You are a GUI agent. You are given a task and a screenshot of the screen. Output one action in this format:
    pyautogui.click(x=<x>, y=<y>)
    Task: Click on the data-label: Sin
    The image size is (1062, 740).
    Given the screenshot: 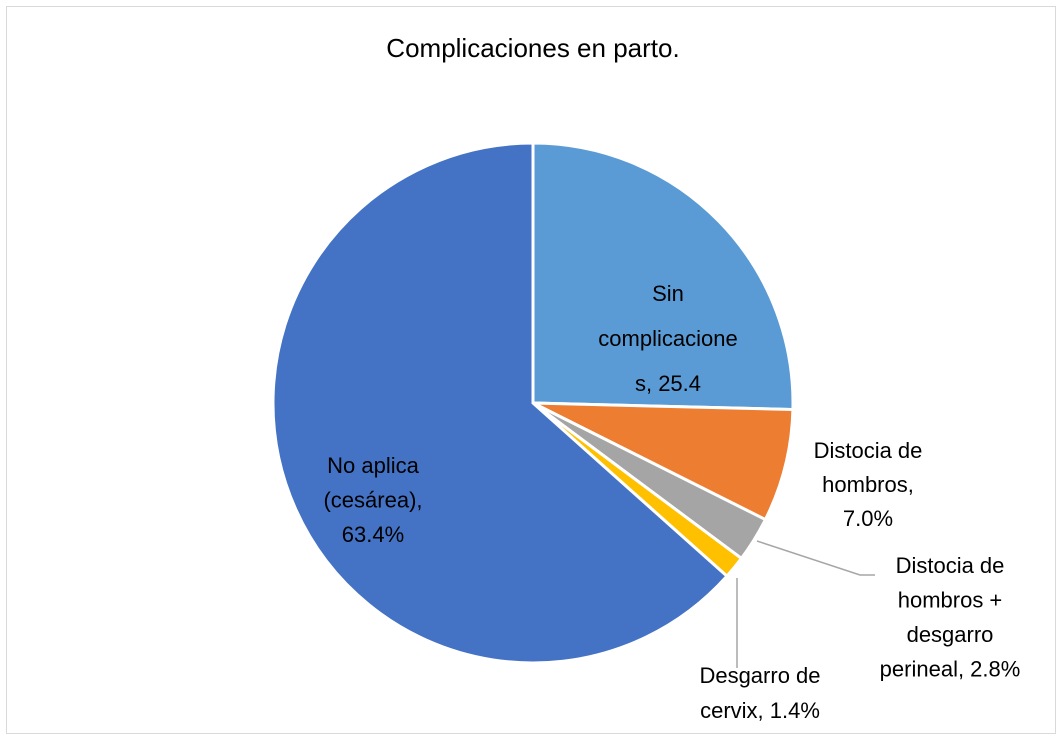 What is the action you would take?
    pyautogui.click(x=668, y=293)
    